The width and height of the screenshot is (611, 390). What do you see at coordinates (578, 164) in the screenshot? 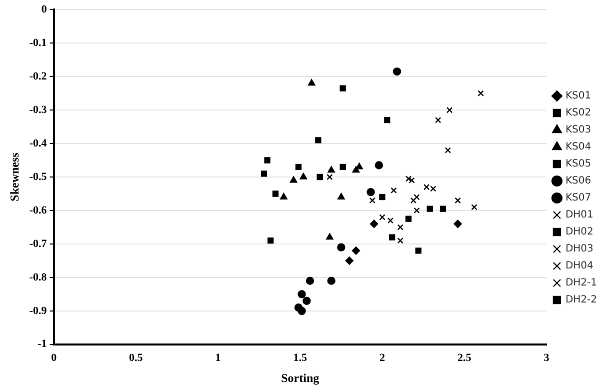
I see `legend-label: KS05` at bounding box center [578, 164].